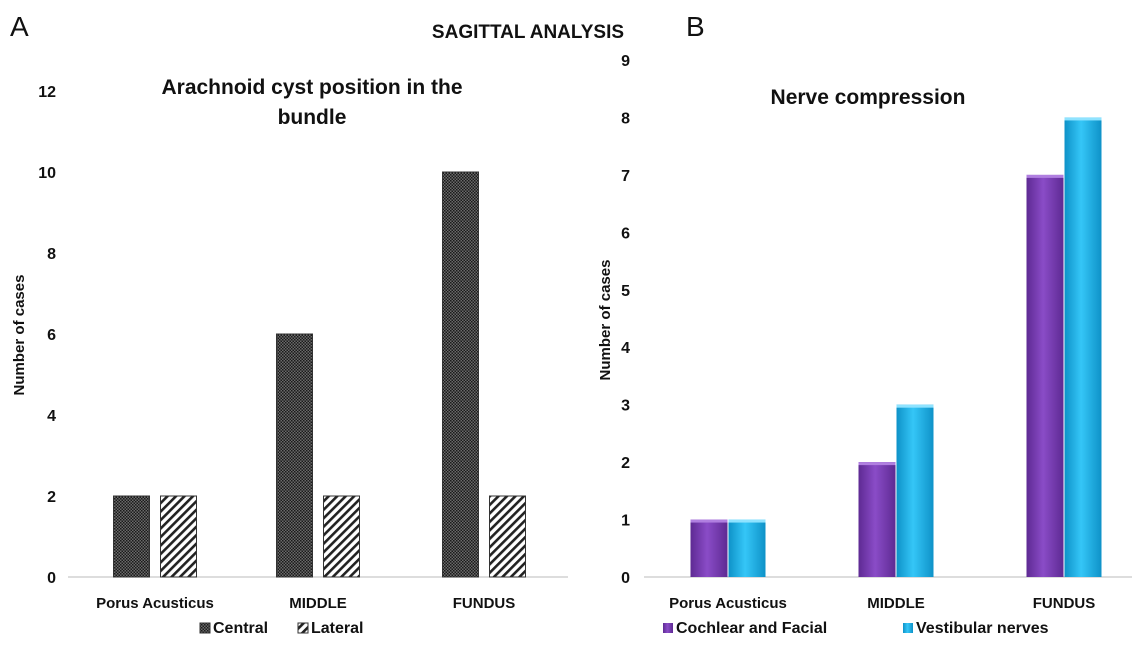 The width and height of the screenshot is (1140, 646). I want to click on chart-b-title: Nerve compression, so click(868, 97).